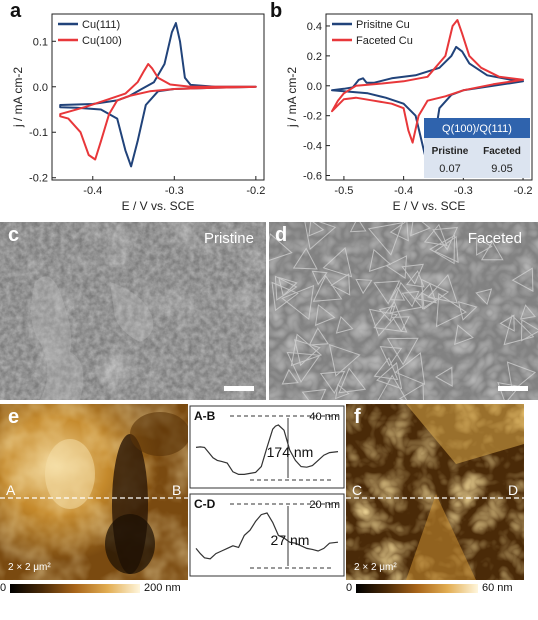 This screenshot has height=620, width=538. I want to click on colorbar-e-min: 0, so click(3, 588).